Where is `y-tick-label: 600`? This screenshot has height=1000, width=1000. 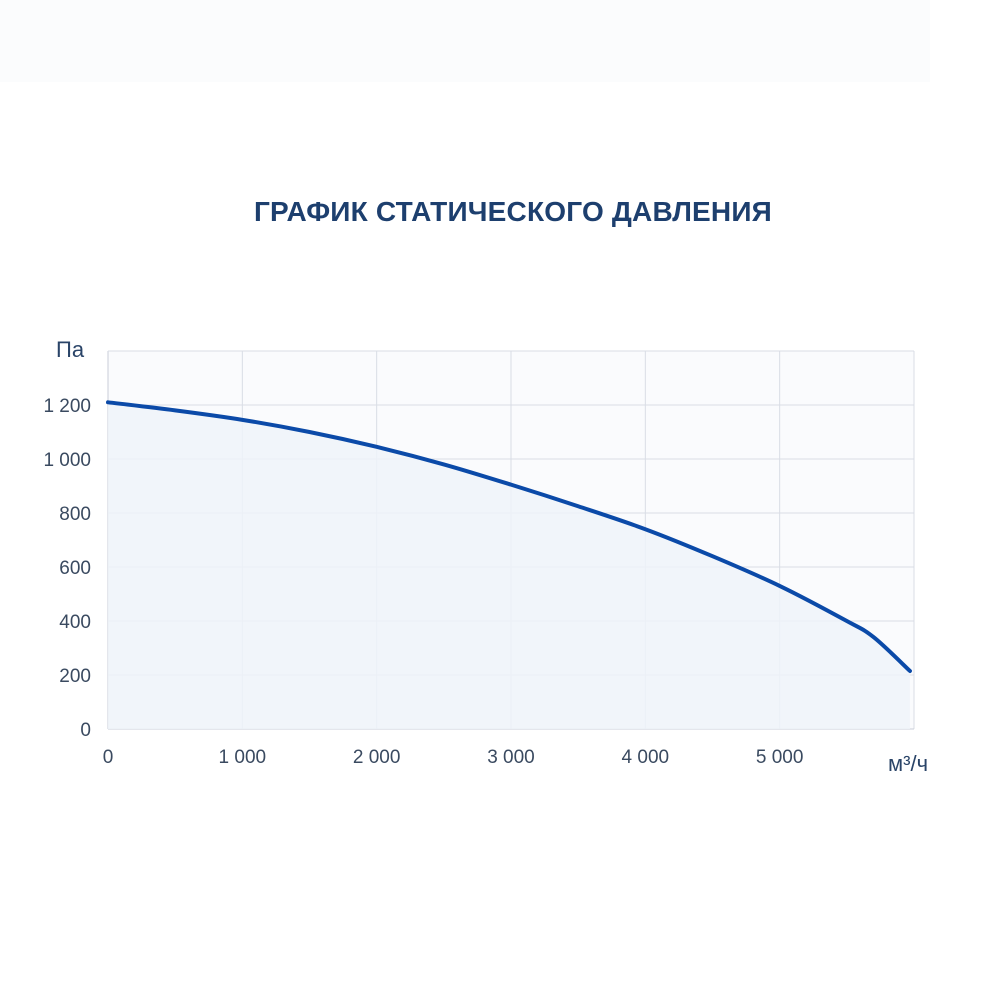 y-tick-label: 600 is located at coordinates (75, 568).